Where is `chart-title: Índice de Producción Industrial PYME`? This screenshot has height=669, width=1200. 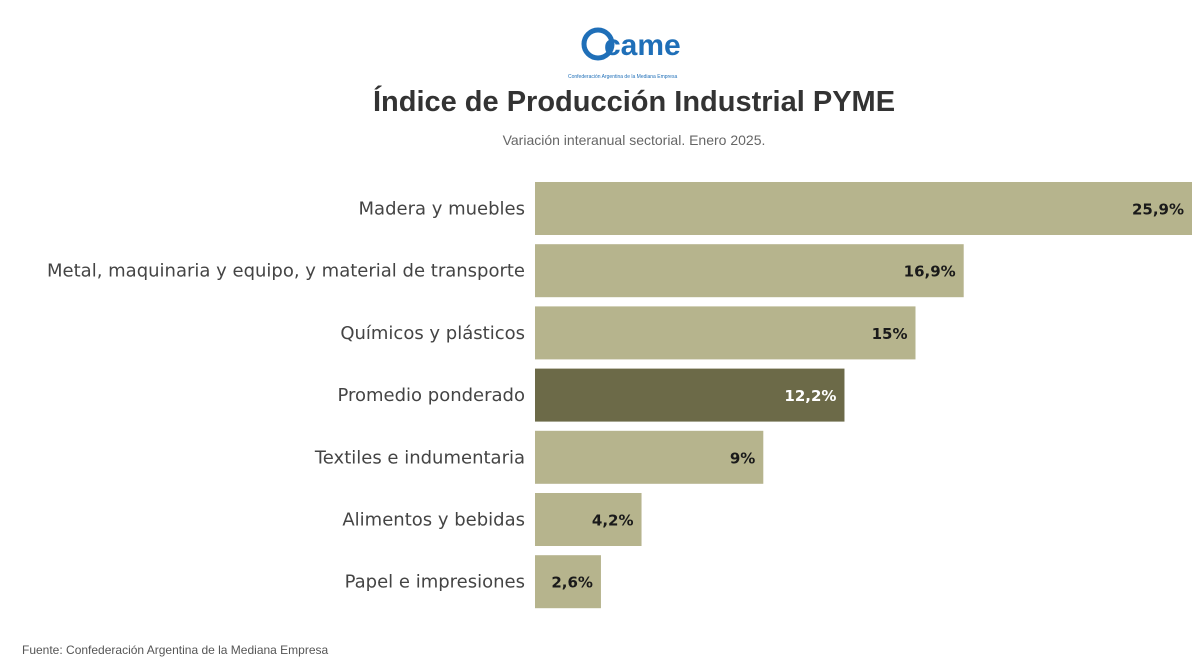
chart-title: Índice de Producción Industrial PYME is located at coordinates (634, 102).